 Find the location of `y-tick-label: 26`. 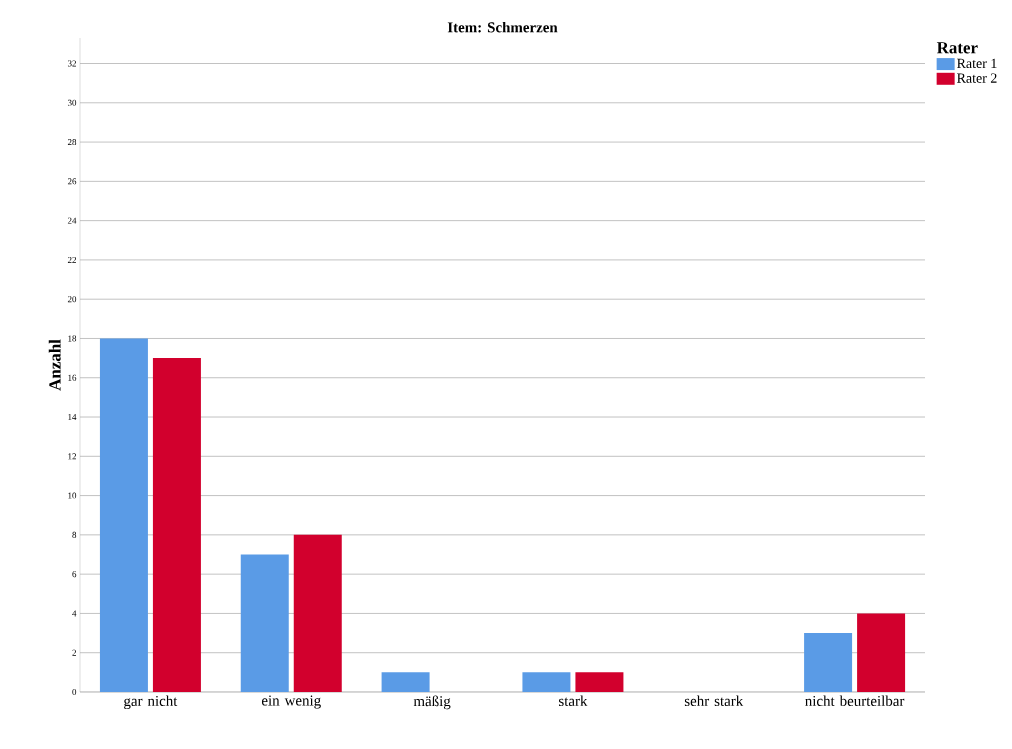

y-tick-label: 26 is located at coordinates (72, 181).